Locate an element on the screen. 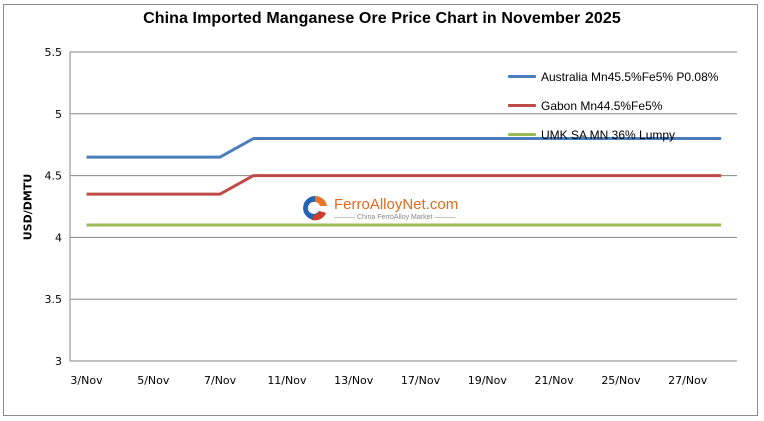 The image size is (764, 421). legend-label: Gabon Mn44.5%Fe5% is located at coordinates (602, 105).